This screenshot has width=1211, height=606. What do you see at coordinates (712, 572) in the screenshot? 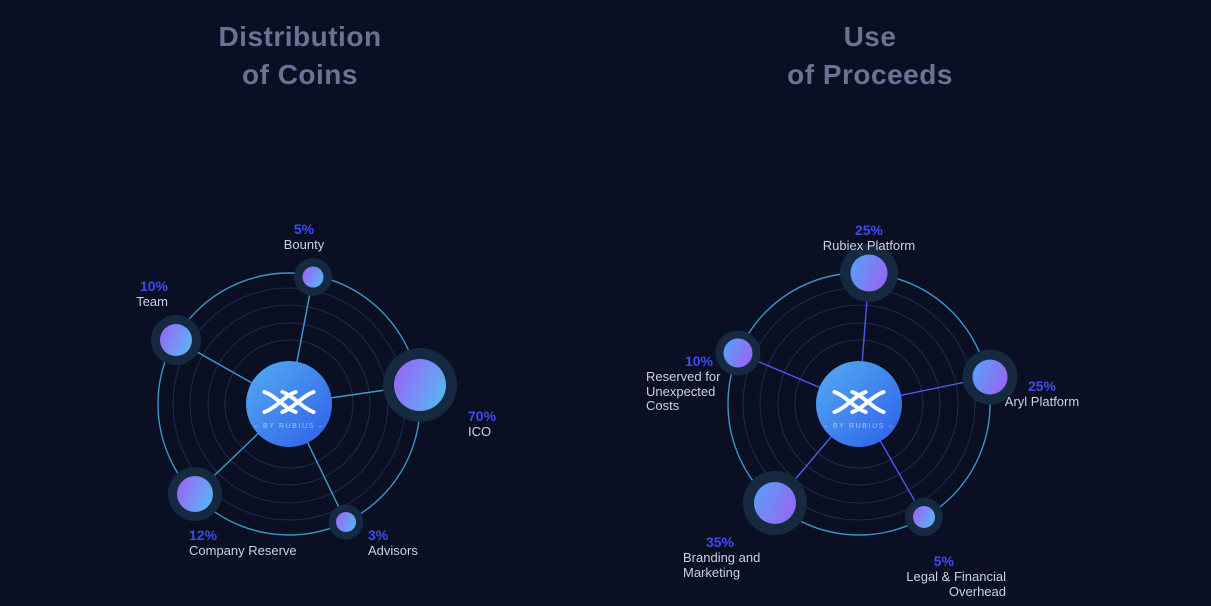
I see `category-label: Marketing` at bounding box center [712, 572].